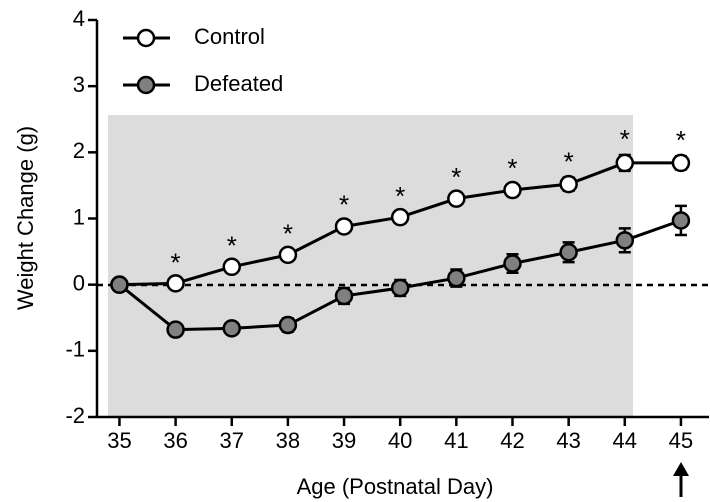 The width and height of the screenshot is (710, 502). What do you see at coordinates (400, 440) in the screenshot?
I see `x-tick-label: 40` at bounding box center [400, 440].